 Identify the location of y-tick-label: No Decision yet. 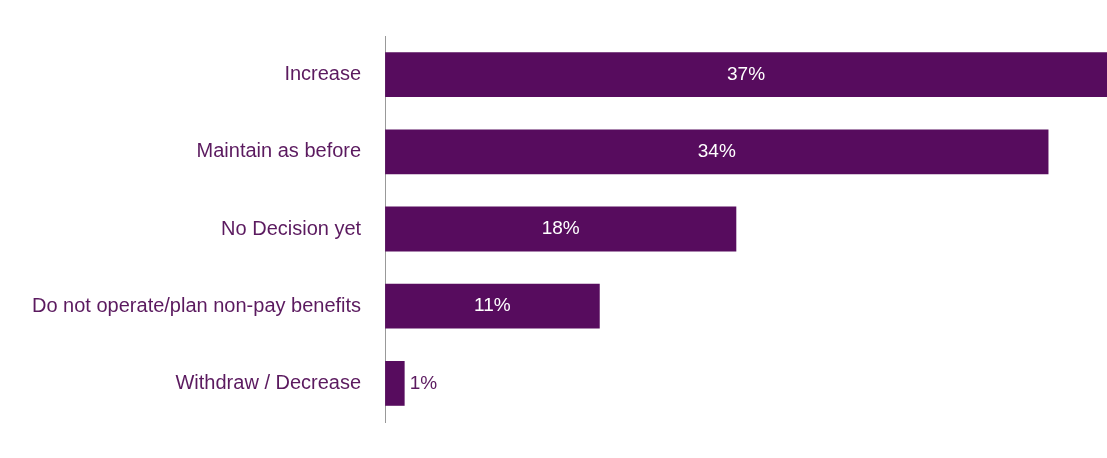
(291, 227).